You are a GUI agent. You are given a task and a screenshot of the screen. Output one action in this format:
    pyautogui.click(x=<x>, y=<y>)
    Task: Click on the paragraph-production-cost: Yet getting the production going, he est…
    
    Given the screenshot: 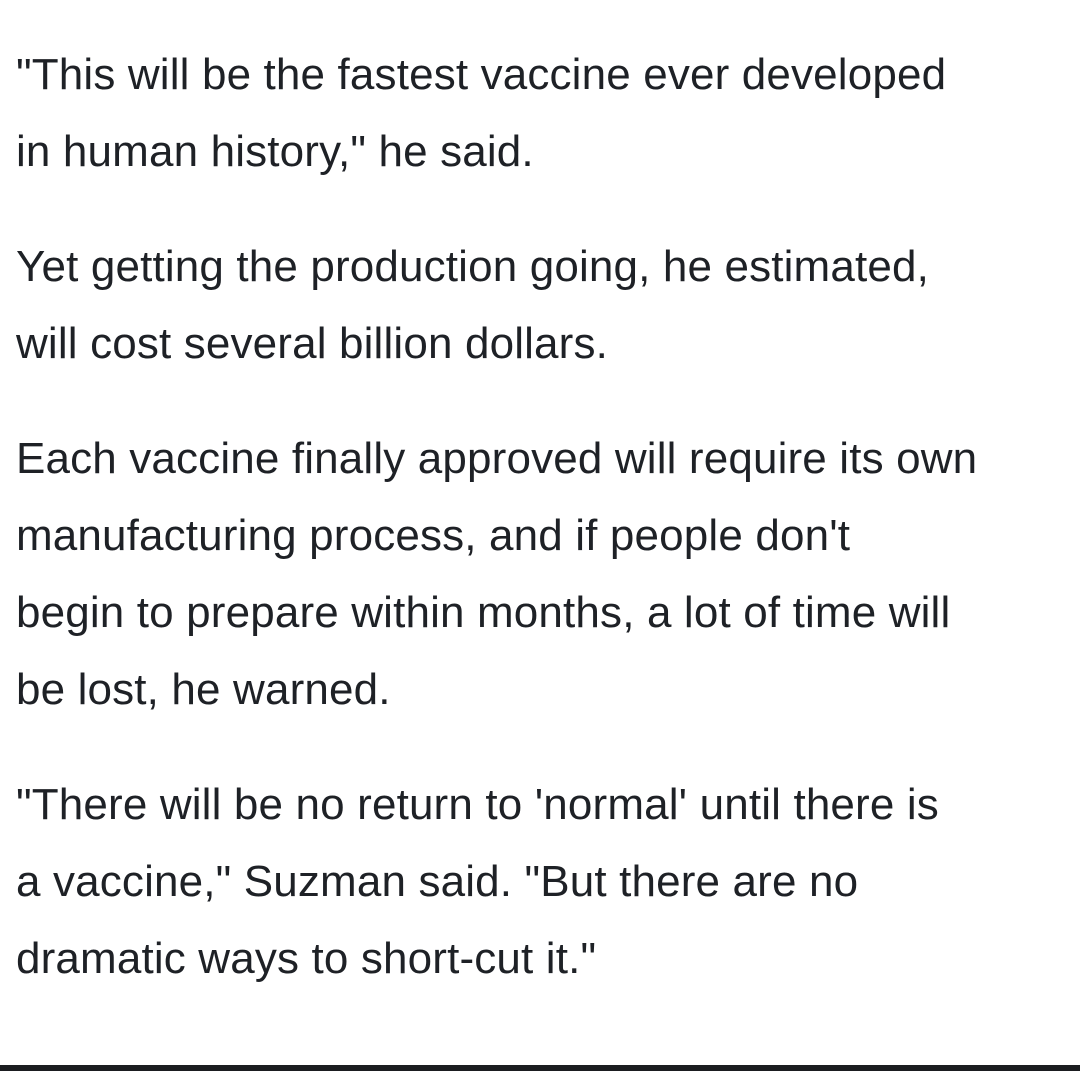 What is the action you would take?
    pyautogui.click(x=548, y=305)
    